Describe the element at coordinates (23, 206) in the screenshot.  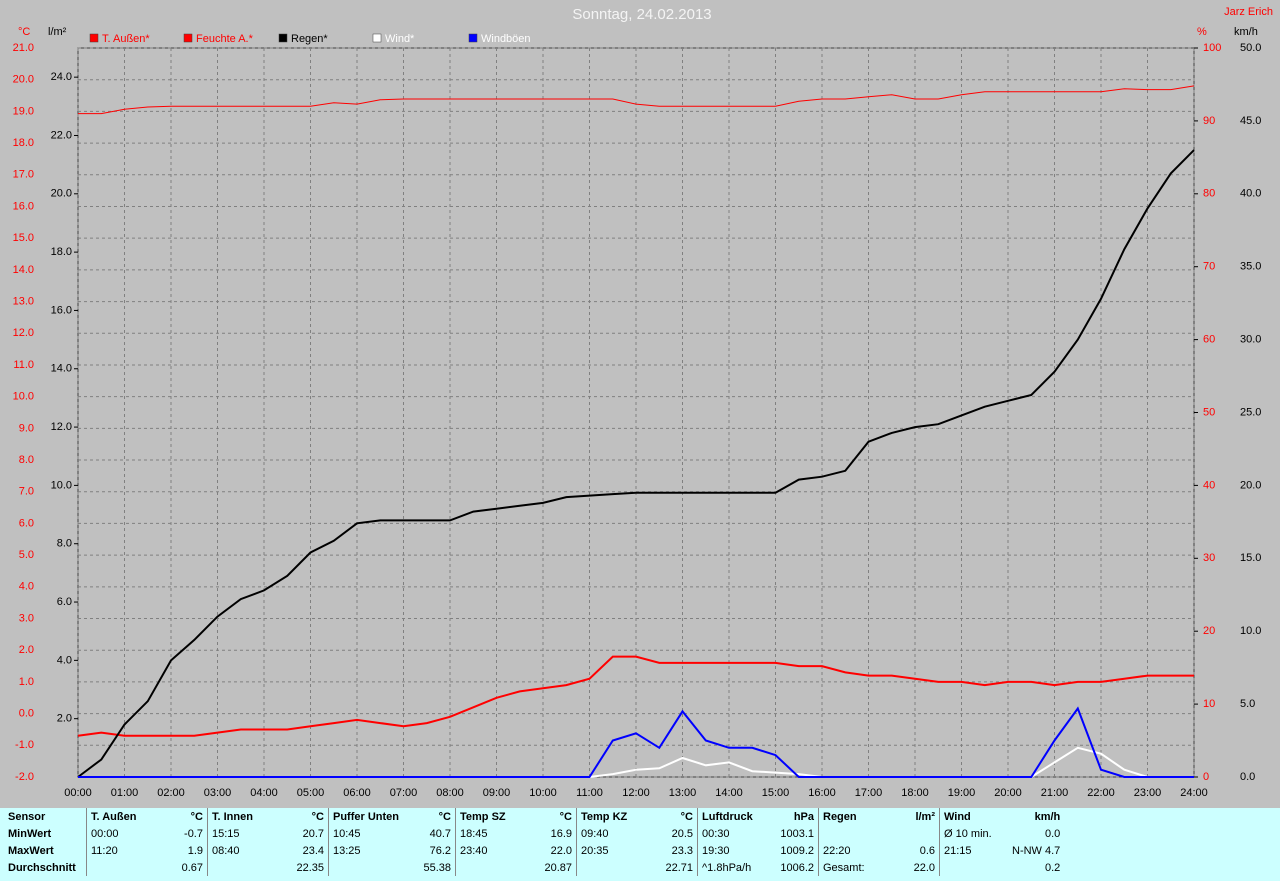
I see `y-tick-label: 16.0` at that location.